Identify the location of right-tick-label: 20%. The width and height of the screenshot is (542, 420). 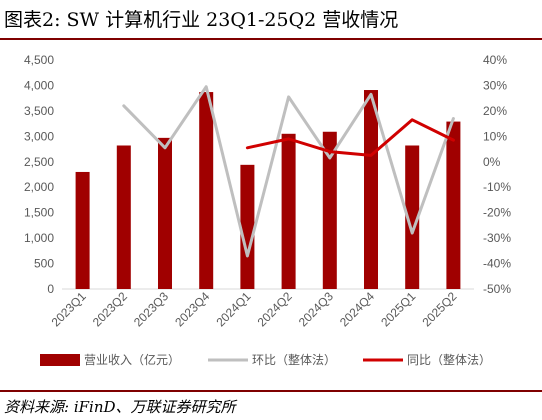
(495, 111).